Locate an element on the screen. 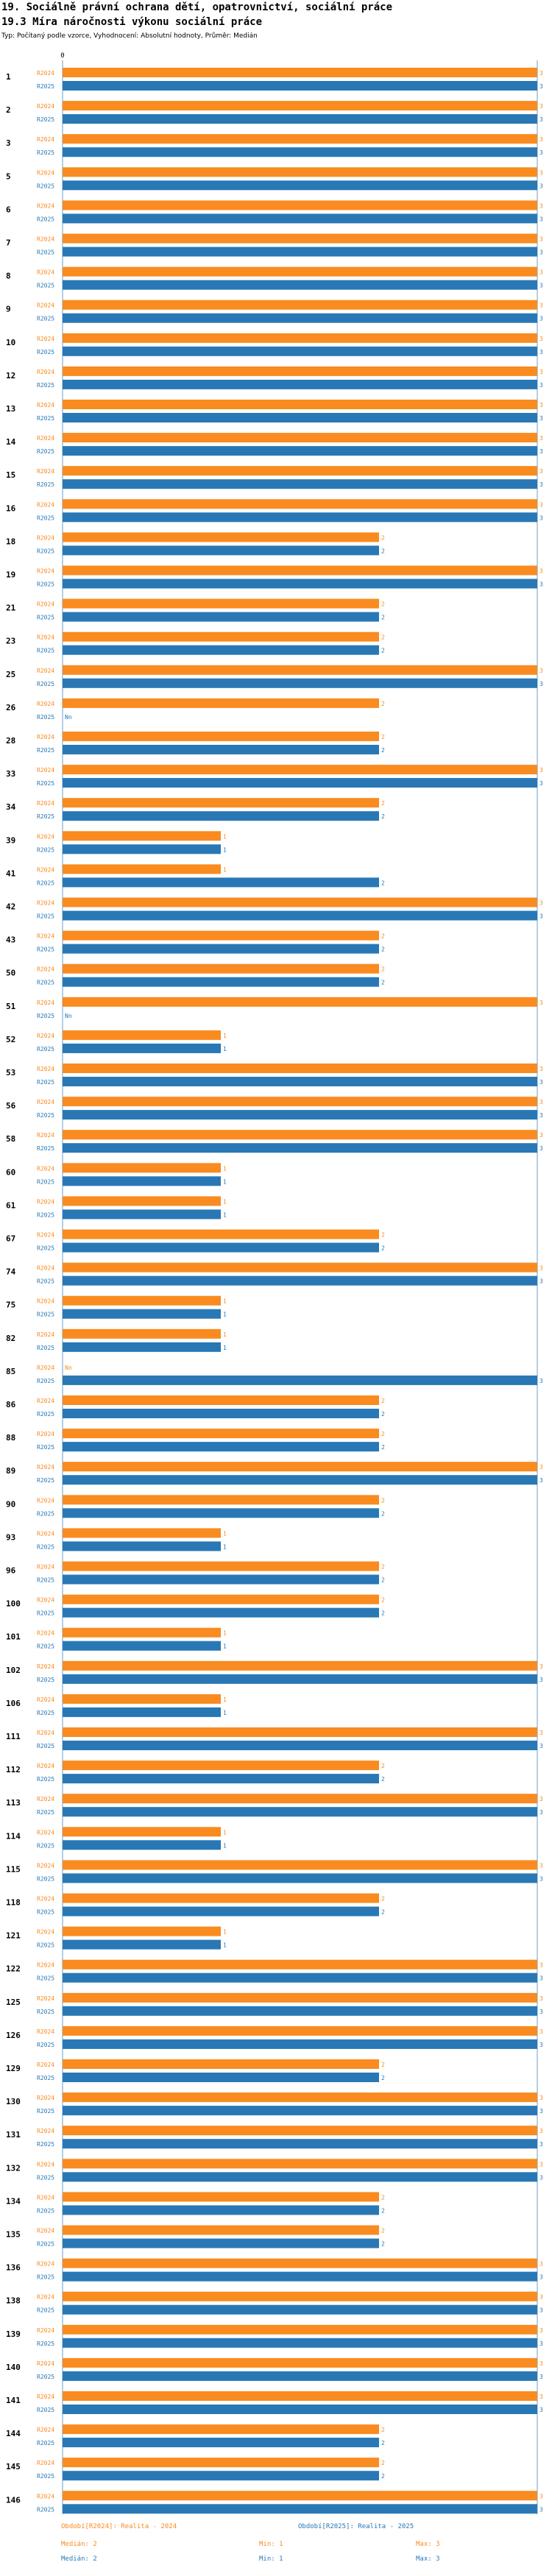 The image size is (552, 2576). category-label: 5 is located at coordinates (8, 176).